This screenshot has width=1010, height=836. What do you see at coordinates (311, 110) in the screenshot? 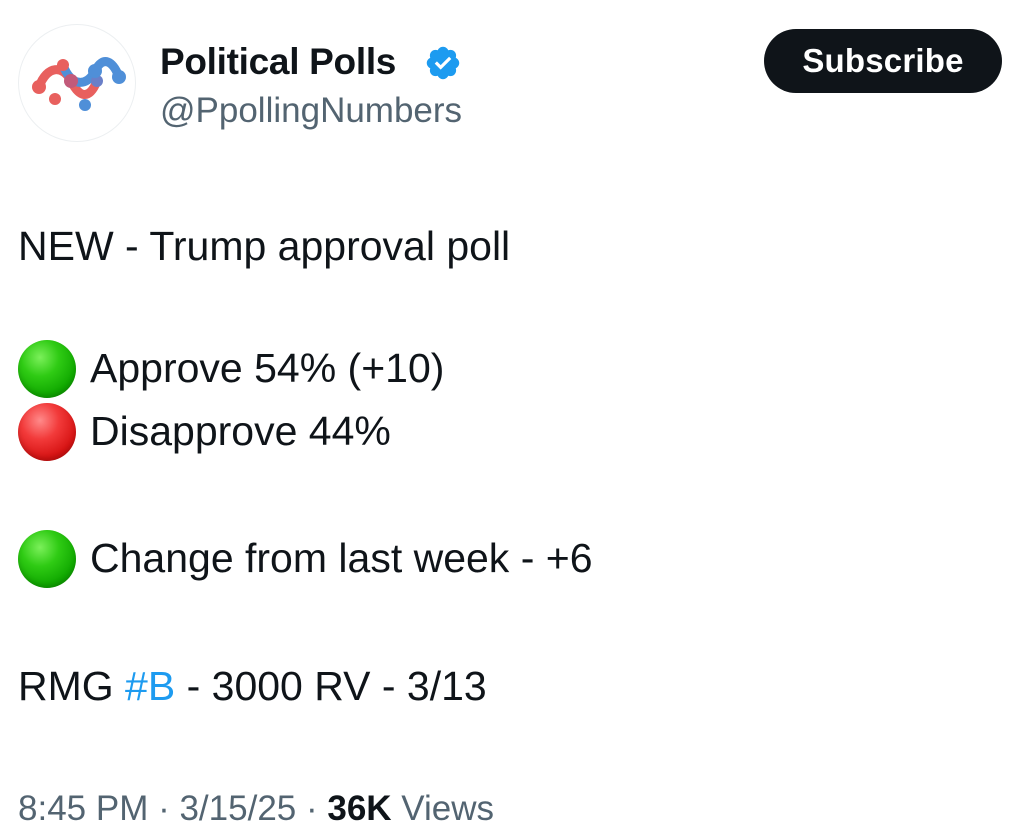
I see `account-handle: @PpollingNumbers` at bounding box center [311, 110].